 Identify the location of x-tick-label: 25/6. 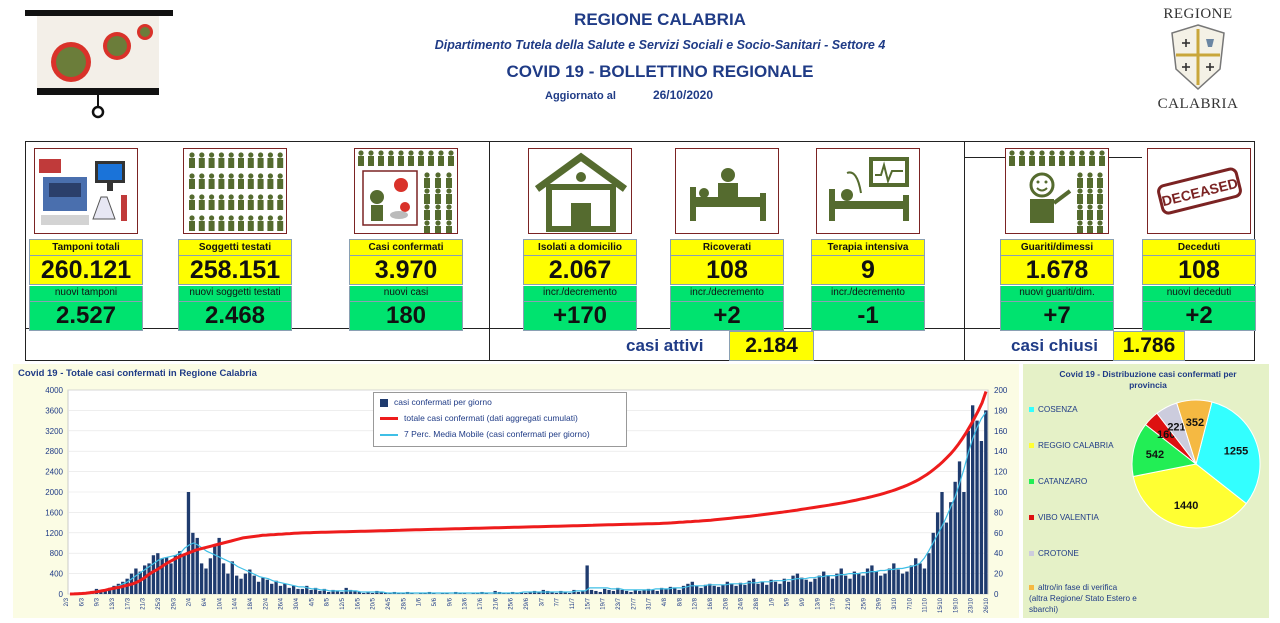
(512, 603).